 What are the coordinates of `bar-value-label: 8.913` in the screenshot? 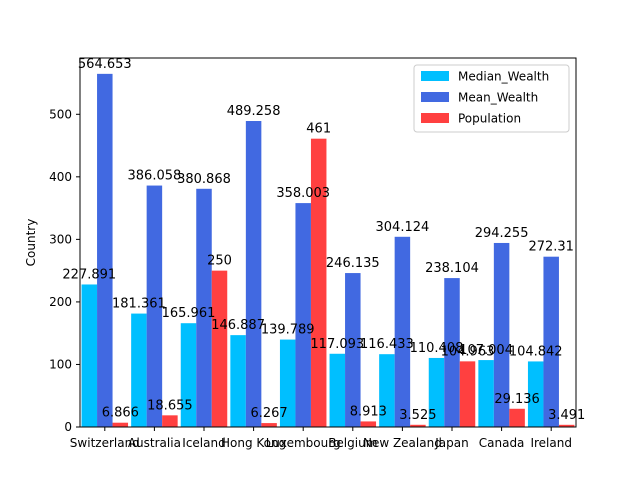 It's located at (368, 411).